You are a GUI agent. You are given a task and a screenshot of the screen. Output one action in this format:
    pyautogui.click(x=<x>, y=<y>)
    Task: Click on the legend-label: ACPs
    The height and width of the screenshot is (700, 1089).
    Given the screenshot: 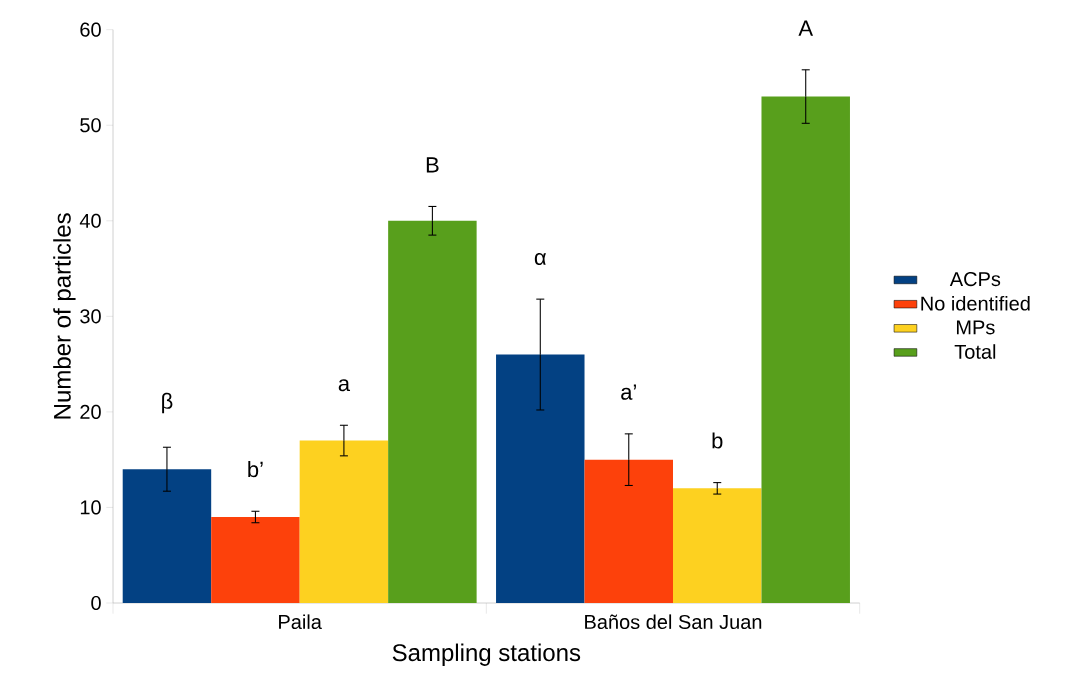 What is the action you would take?
    pyautogui.click(x=975, y=279)
    